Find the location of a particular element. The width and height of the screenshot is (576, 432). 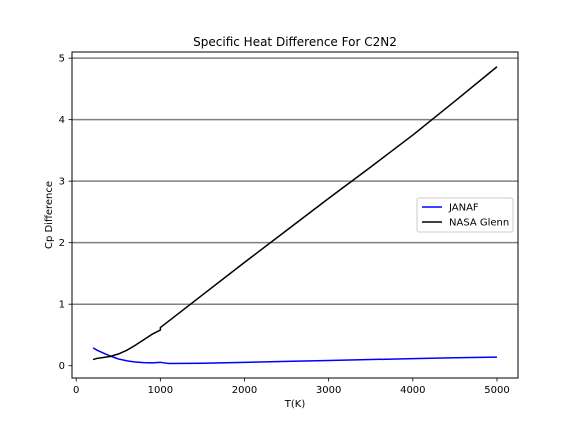

series-line-janaf is located at coordinates (294, 356).